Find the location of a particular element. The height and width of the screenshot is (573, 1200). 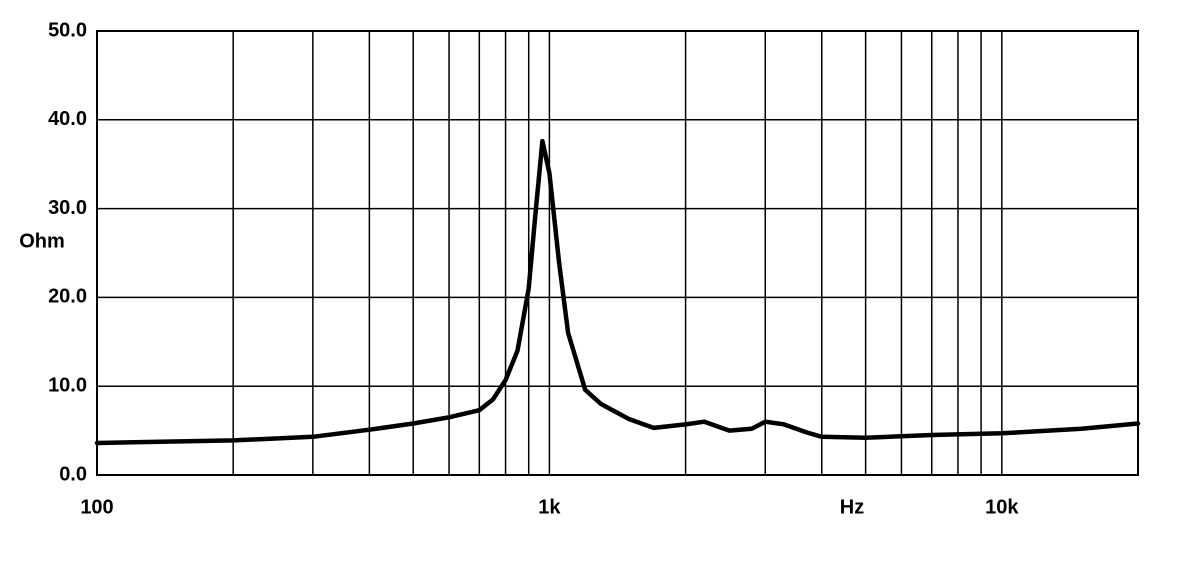

x-tick-label: 100 is located at coordinates (96, 507).